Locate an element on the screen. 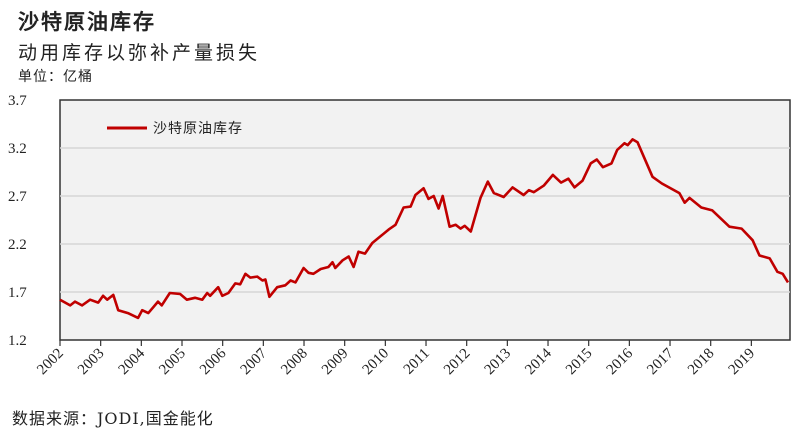 The height and width of the screenshot is (441, 800). x-tick-label: 2002 is located at coordinates (50, 362).